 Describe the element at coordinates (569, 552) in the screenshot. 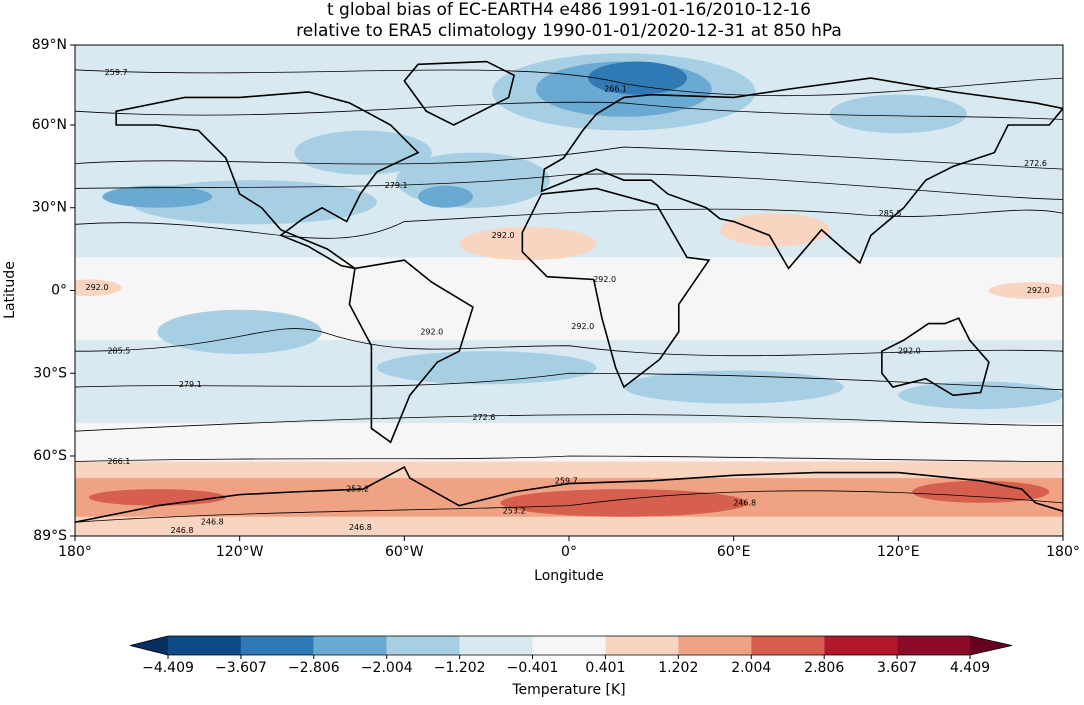

I see `x-tick-label: 0°` at that location.